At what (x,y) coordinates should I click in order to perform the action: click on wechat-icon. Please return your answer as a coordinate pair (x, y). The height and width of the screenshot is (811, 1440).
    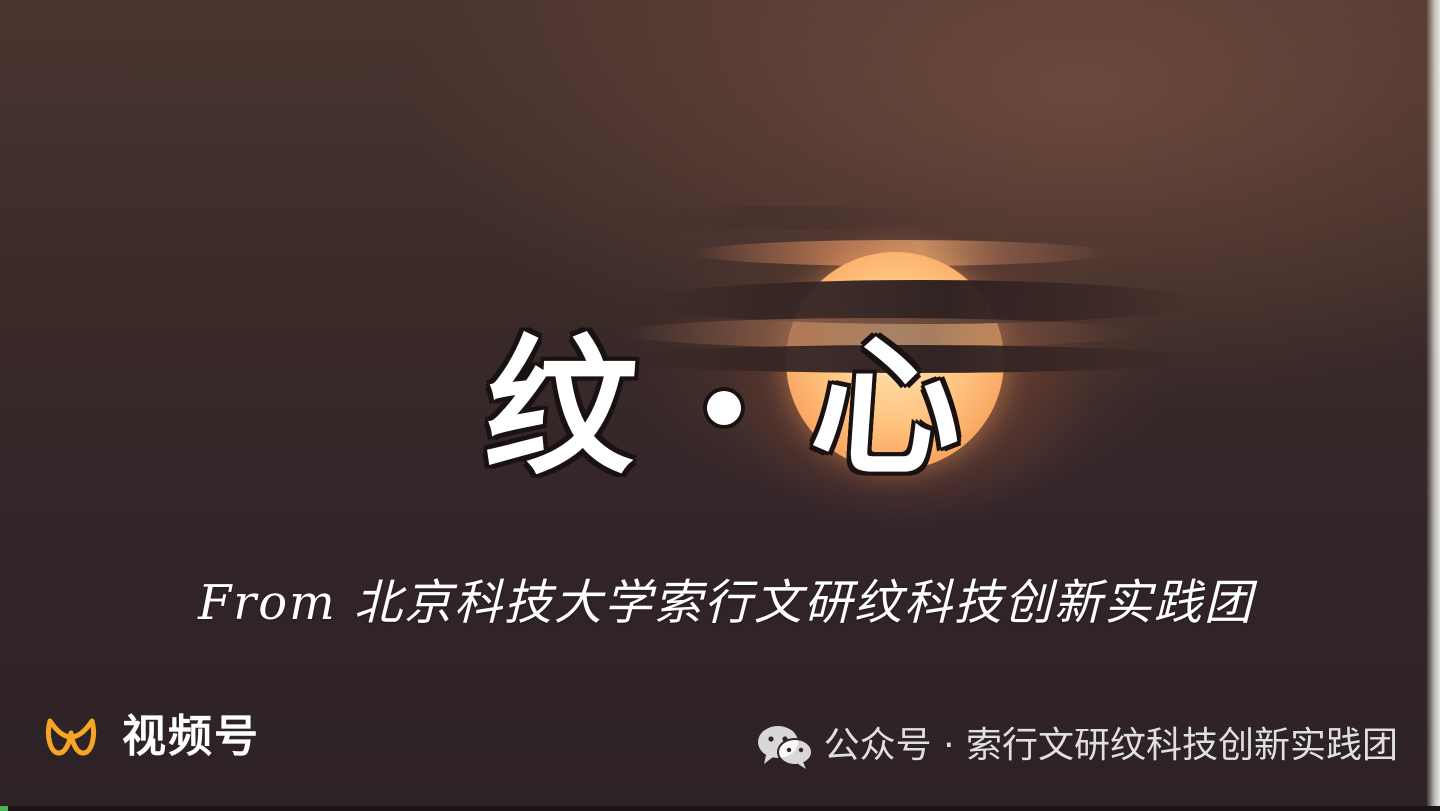
    Looking at the image, I should click on (785, 747).